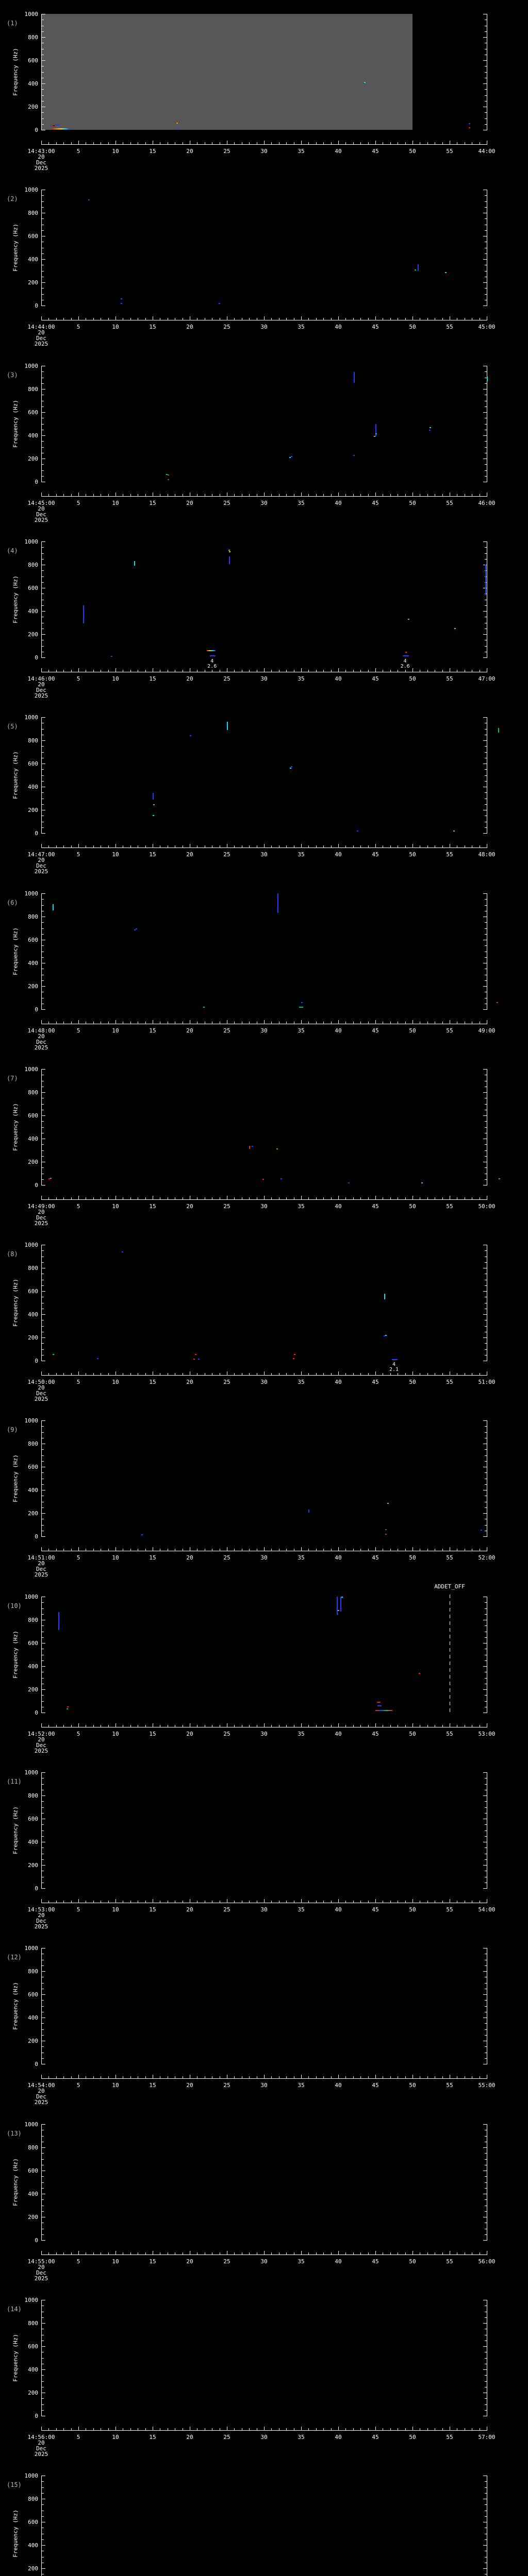 Image resolution: width=528 pixels, height=2576 pixels. I want to click on x-tick-label: 25, so click(227, 327).